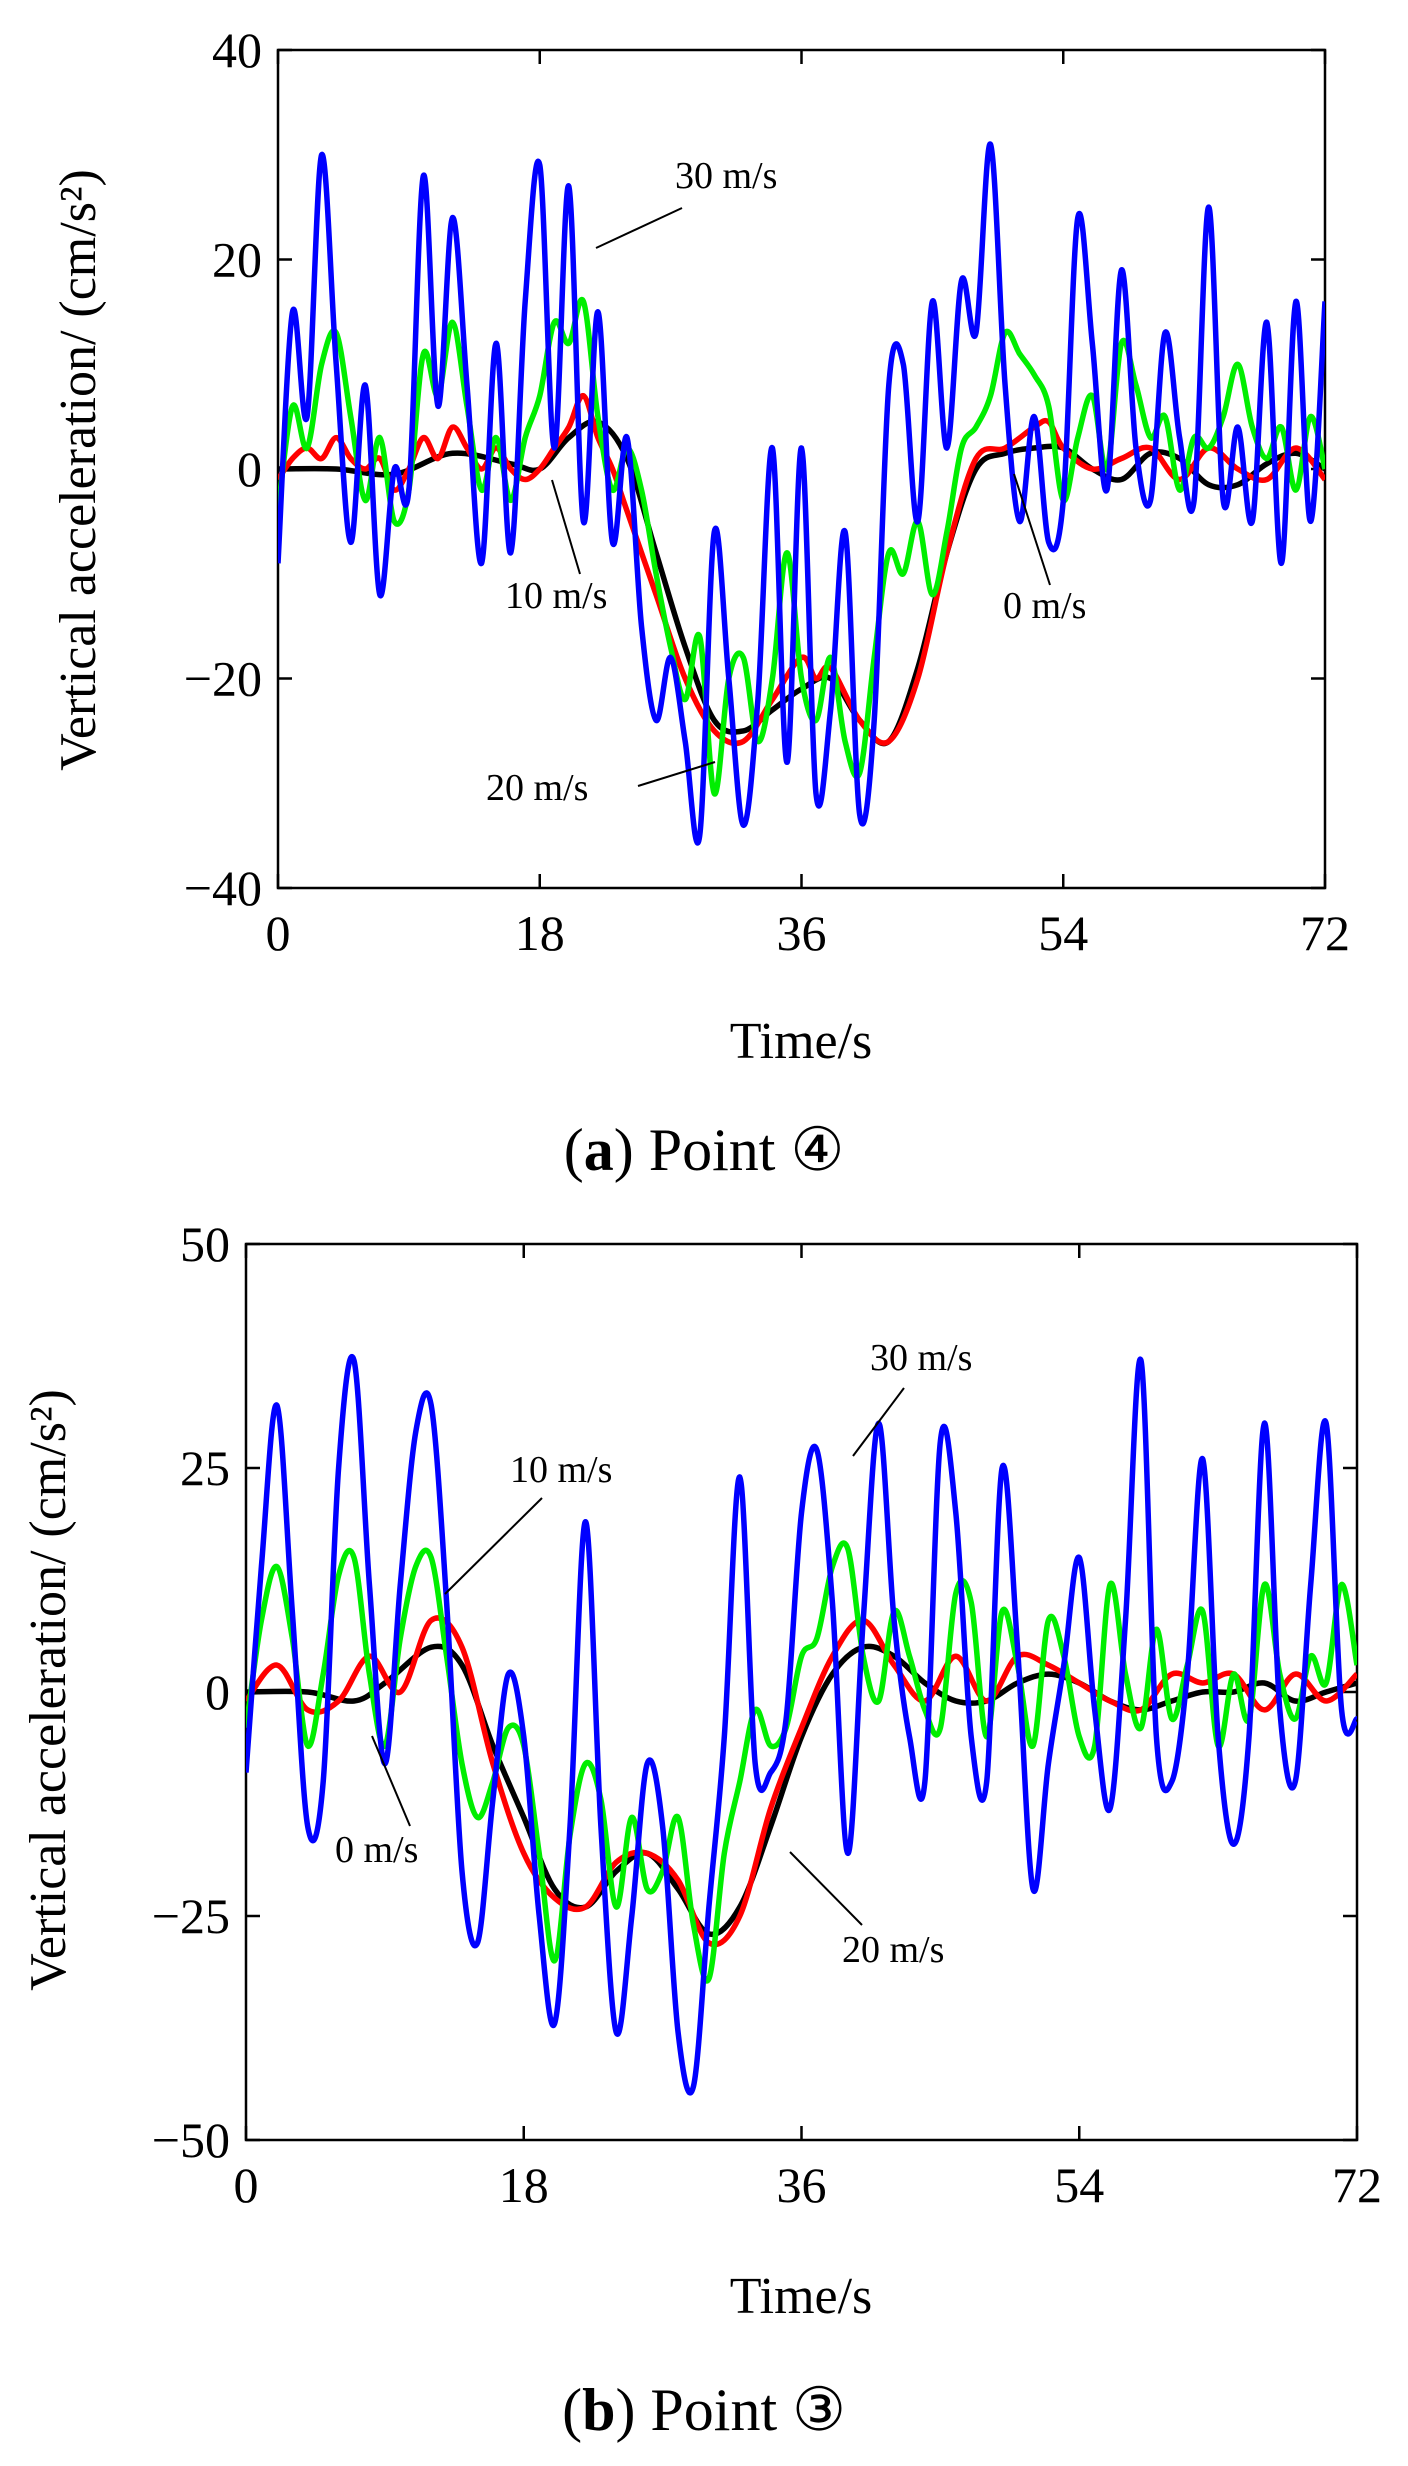 The image size is (1408, 2466). Describe the element at coordinates (740, 2410) in the screenshot. I see `caption-text: Point ③` at that location.